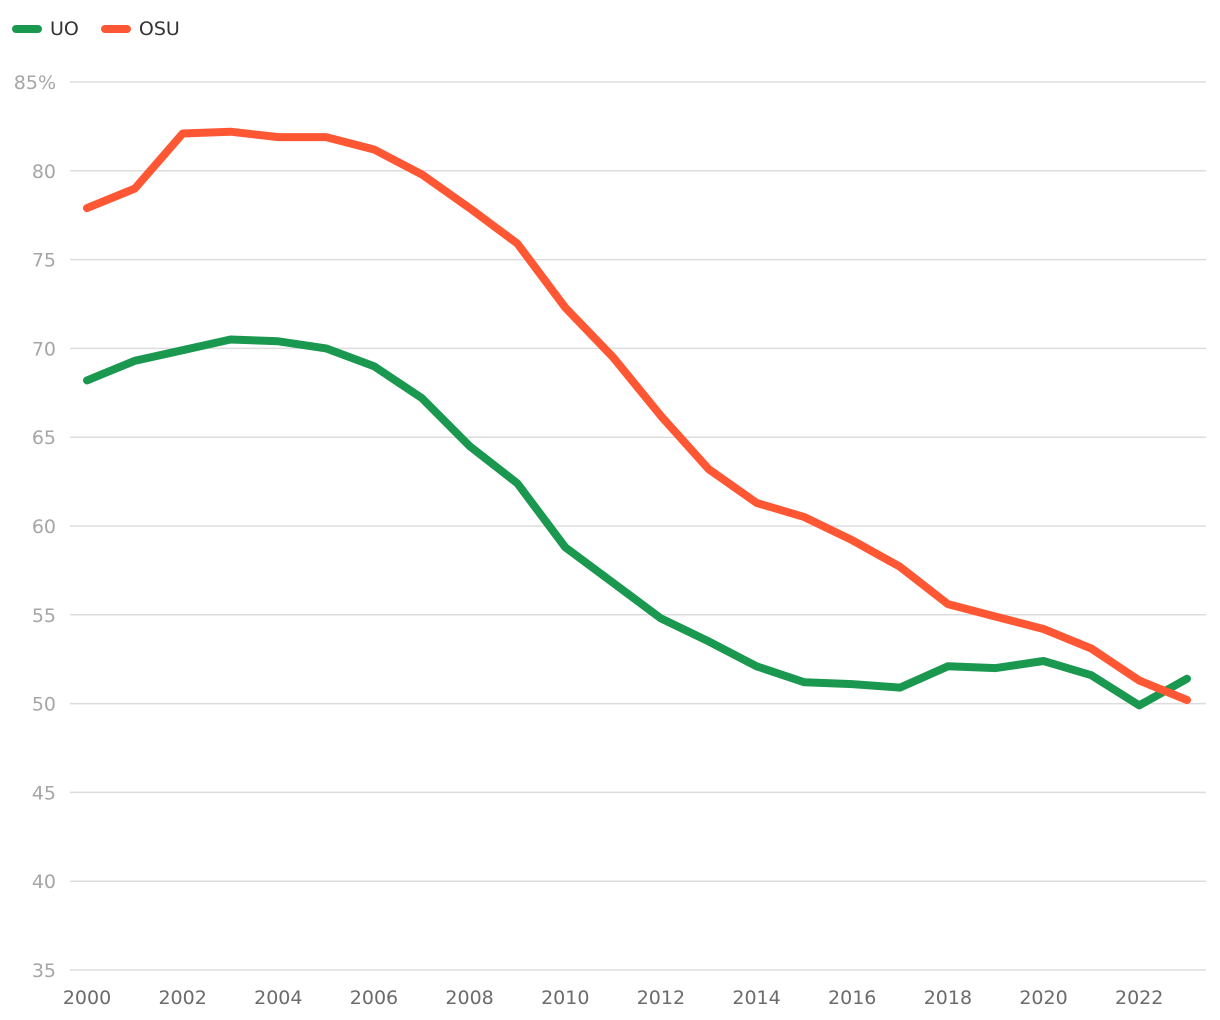  Describe the element at coordinates (45, 29) in the screenshot. I see `legend-item-uo: UO` at that location.